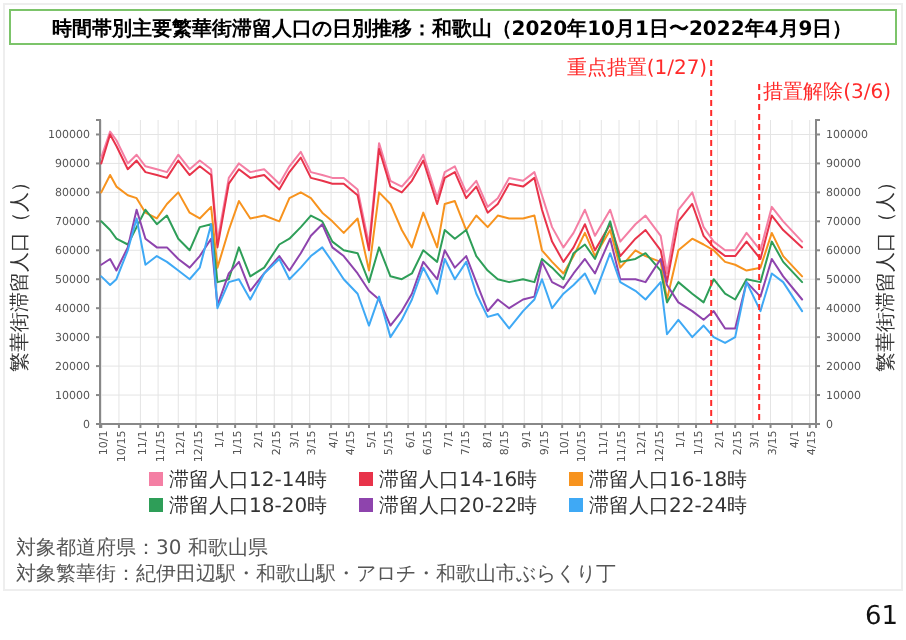  Describe the element at coordinates (881, 617) in the screenshot. I see `text: 61` at that location.